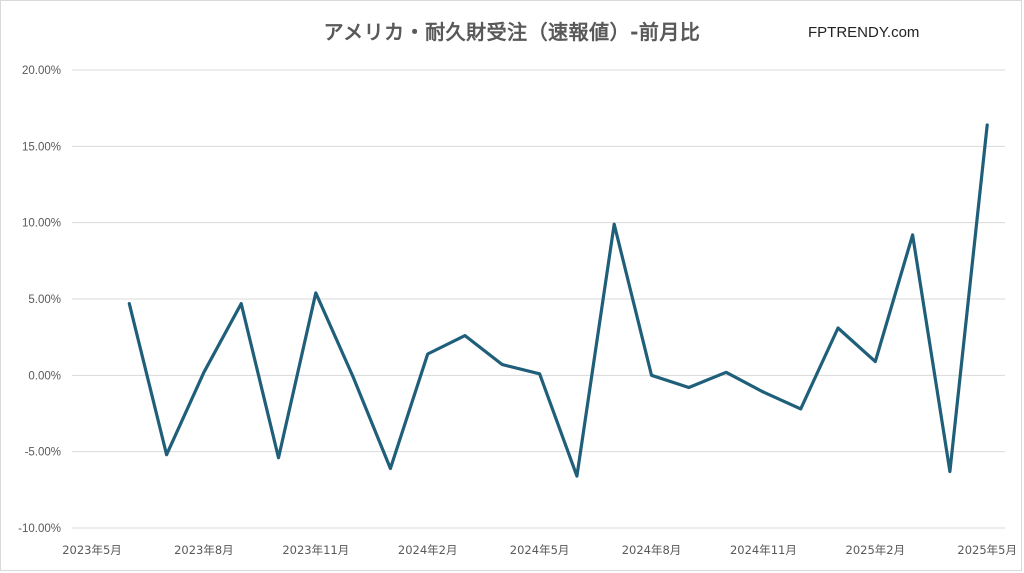 The height and width of the screenshot is (573, 1024). Describe the element at coordinates (987, 550) in the screenshot. I see `x-tick-label: 2025年5月` at that location.